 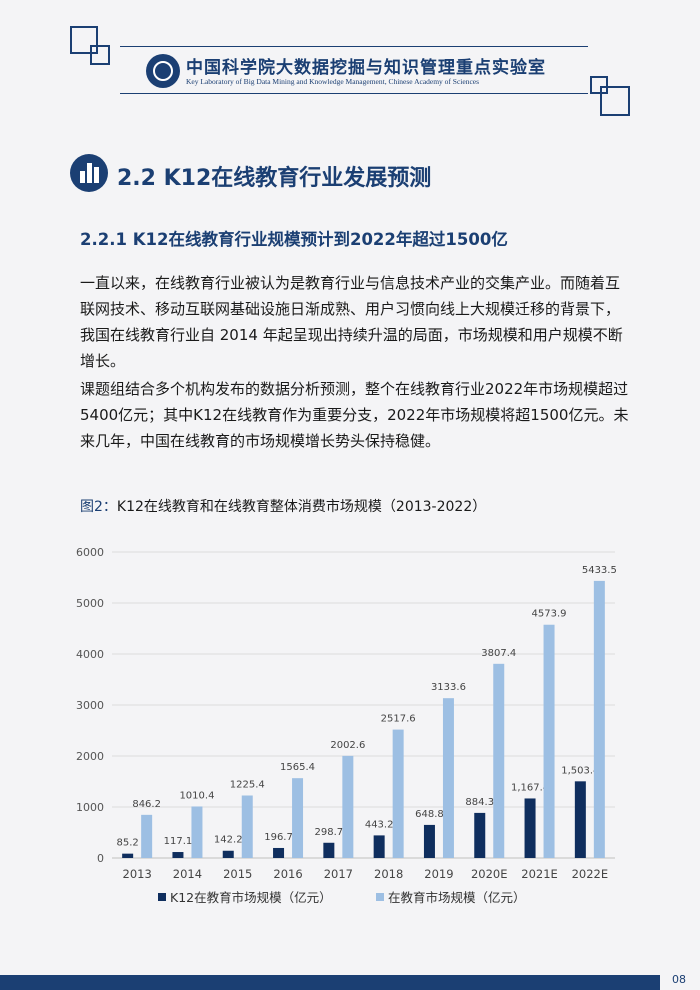 What do you see at coordinates (90, 756) in the screenshot?
I see `y-tick-label: 2000` at bounding box center [90, 756].